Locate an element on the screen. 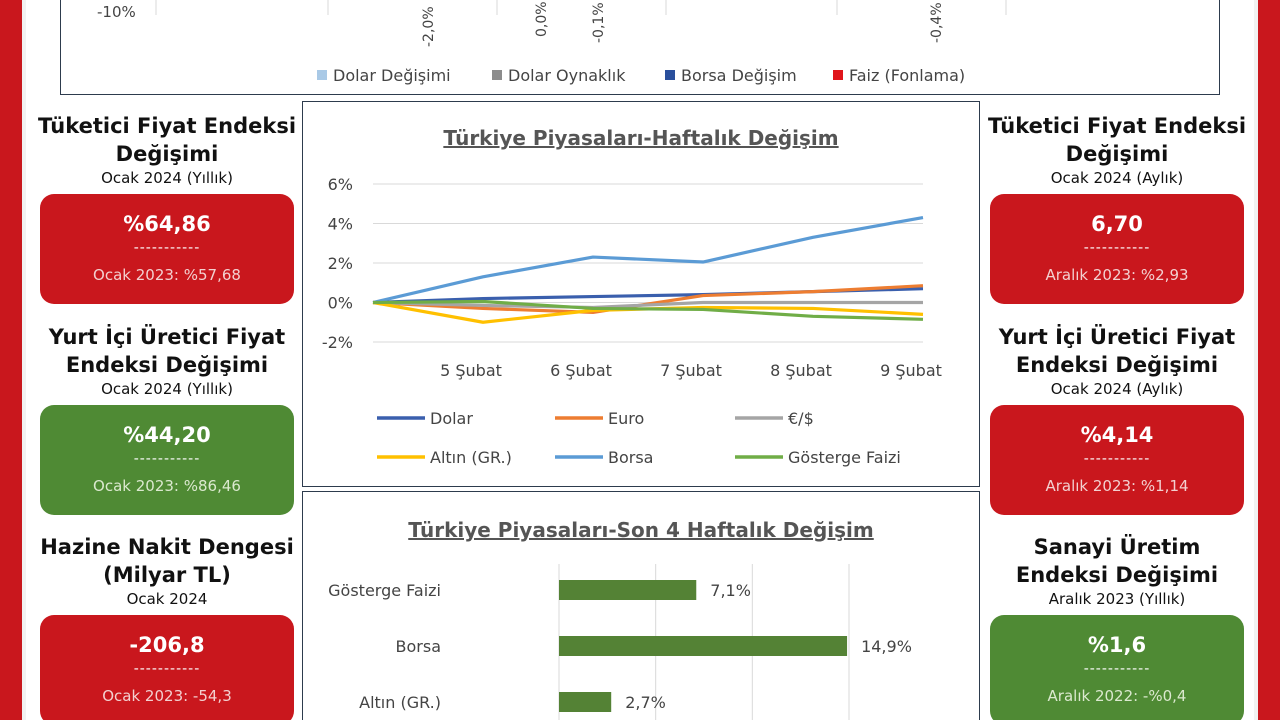  bar-borsa is located at coordinates (703, 646).